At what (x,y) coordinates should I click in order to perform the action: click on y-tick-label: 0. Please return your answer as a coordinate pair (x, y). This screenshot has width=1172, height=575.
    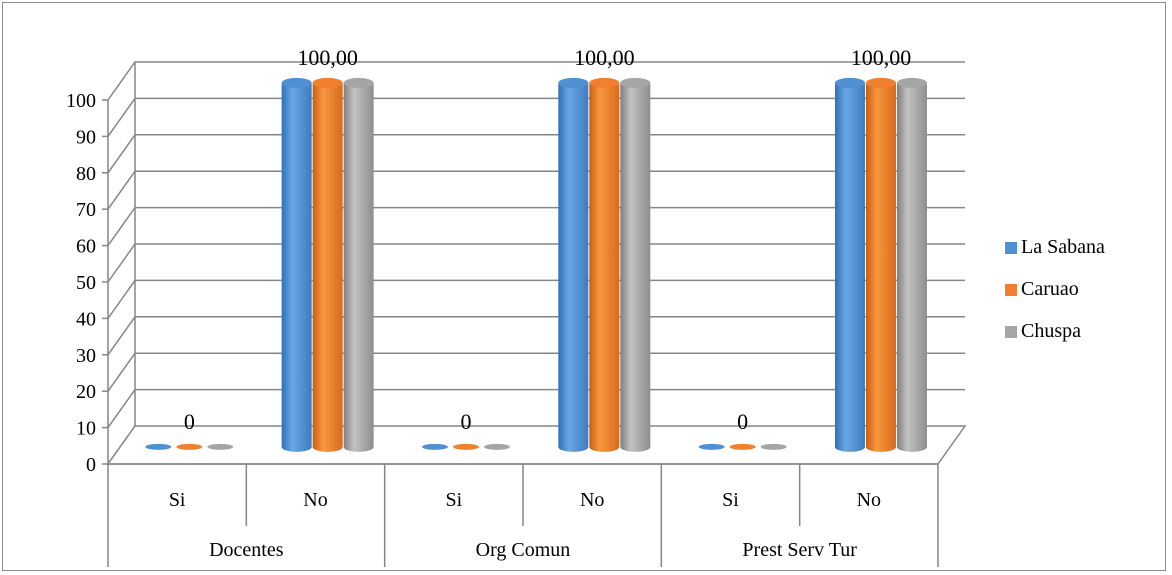
    Looking at the image, I should click on (91, 465).